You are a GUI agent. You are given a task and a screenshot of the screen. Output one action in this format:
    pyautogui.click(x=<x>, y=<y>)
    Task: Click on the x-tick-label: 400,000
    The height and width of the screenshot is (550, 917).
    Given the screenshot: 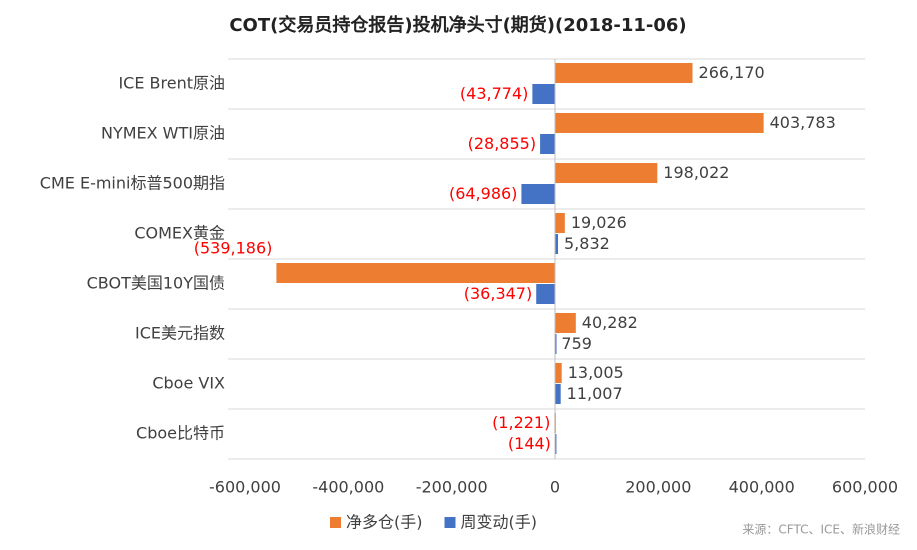 What is the action you would take?
    pyautogui.click(x=762, y=487)
    